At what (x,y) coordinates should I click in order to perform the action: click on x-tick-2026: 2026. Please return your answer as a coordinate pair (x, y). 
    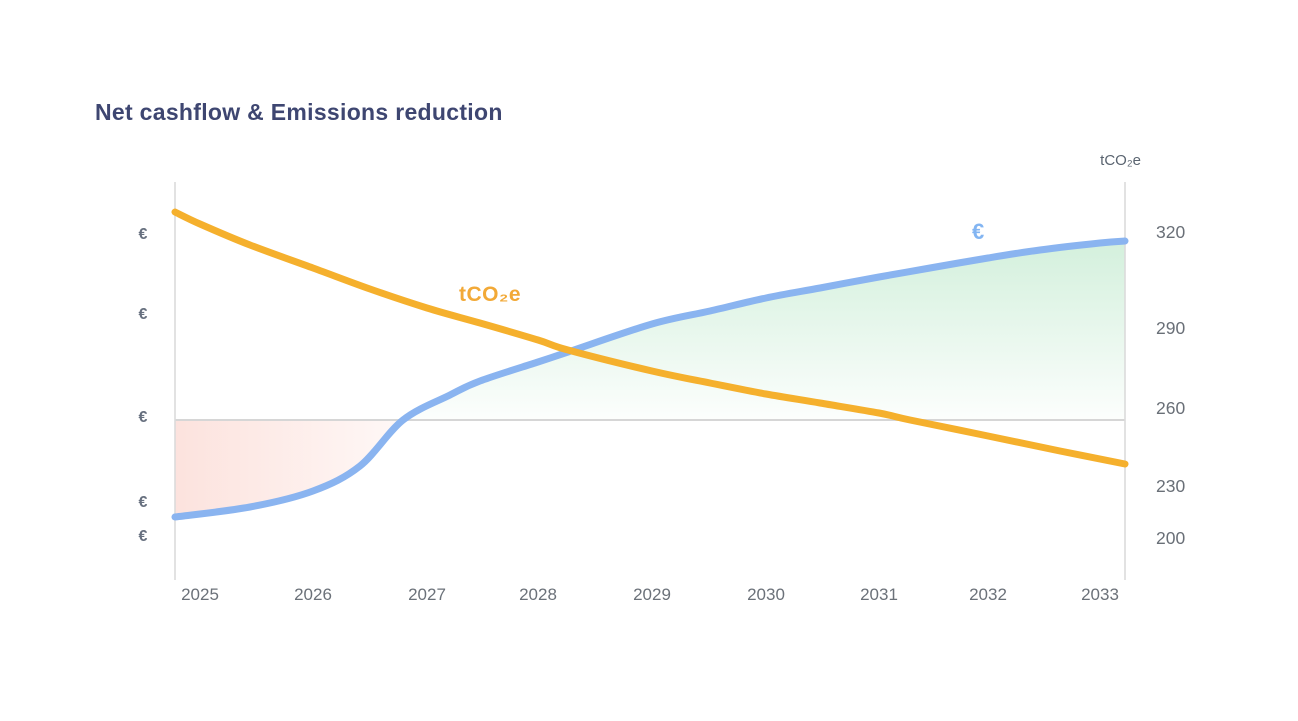
    Looking at the image, I should click on (313, 594).